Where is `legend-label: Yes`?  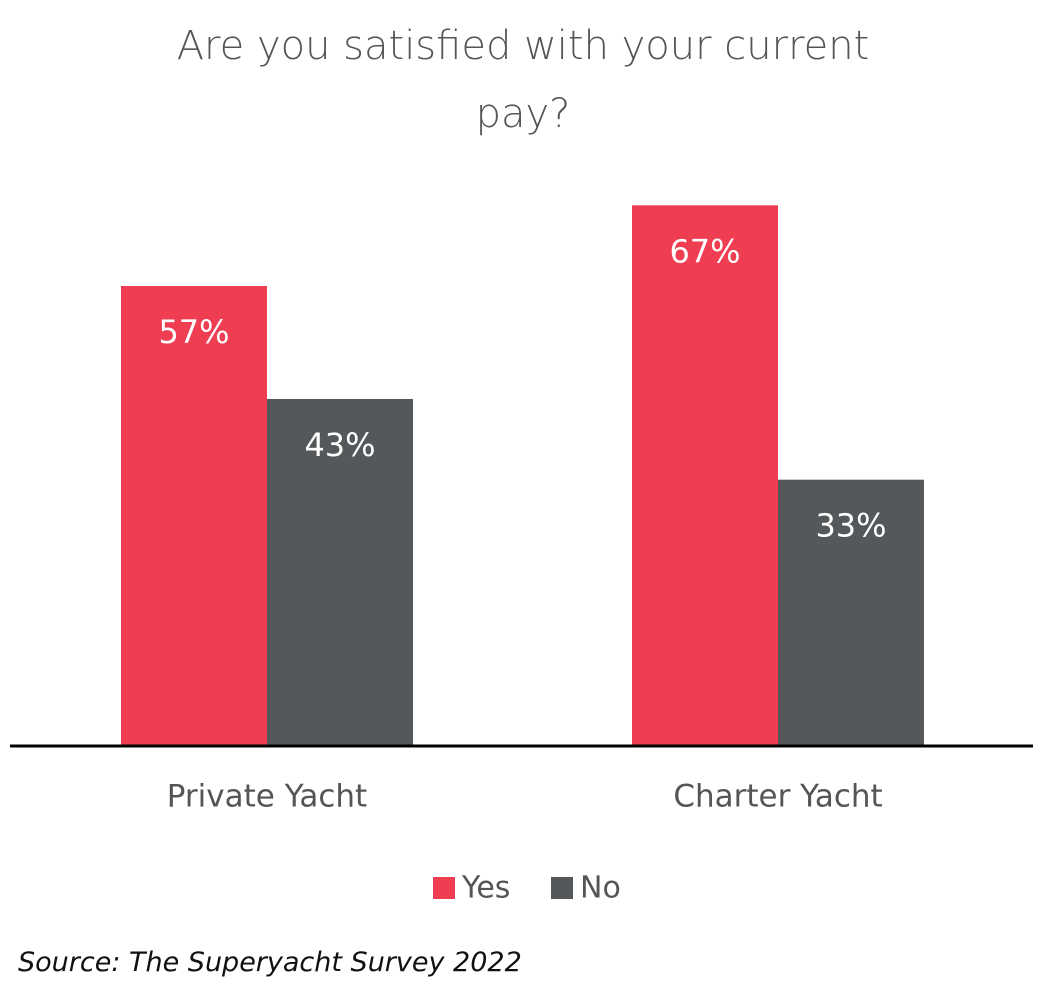 legend-label: Yes is located at coordinates (485, 888).